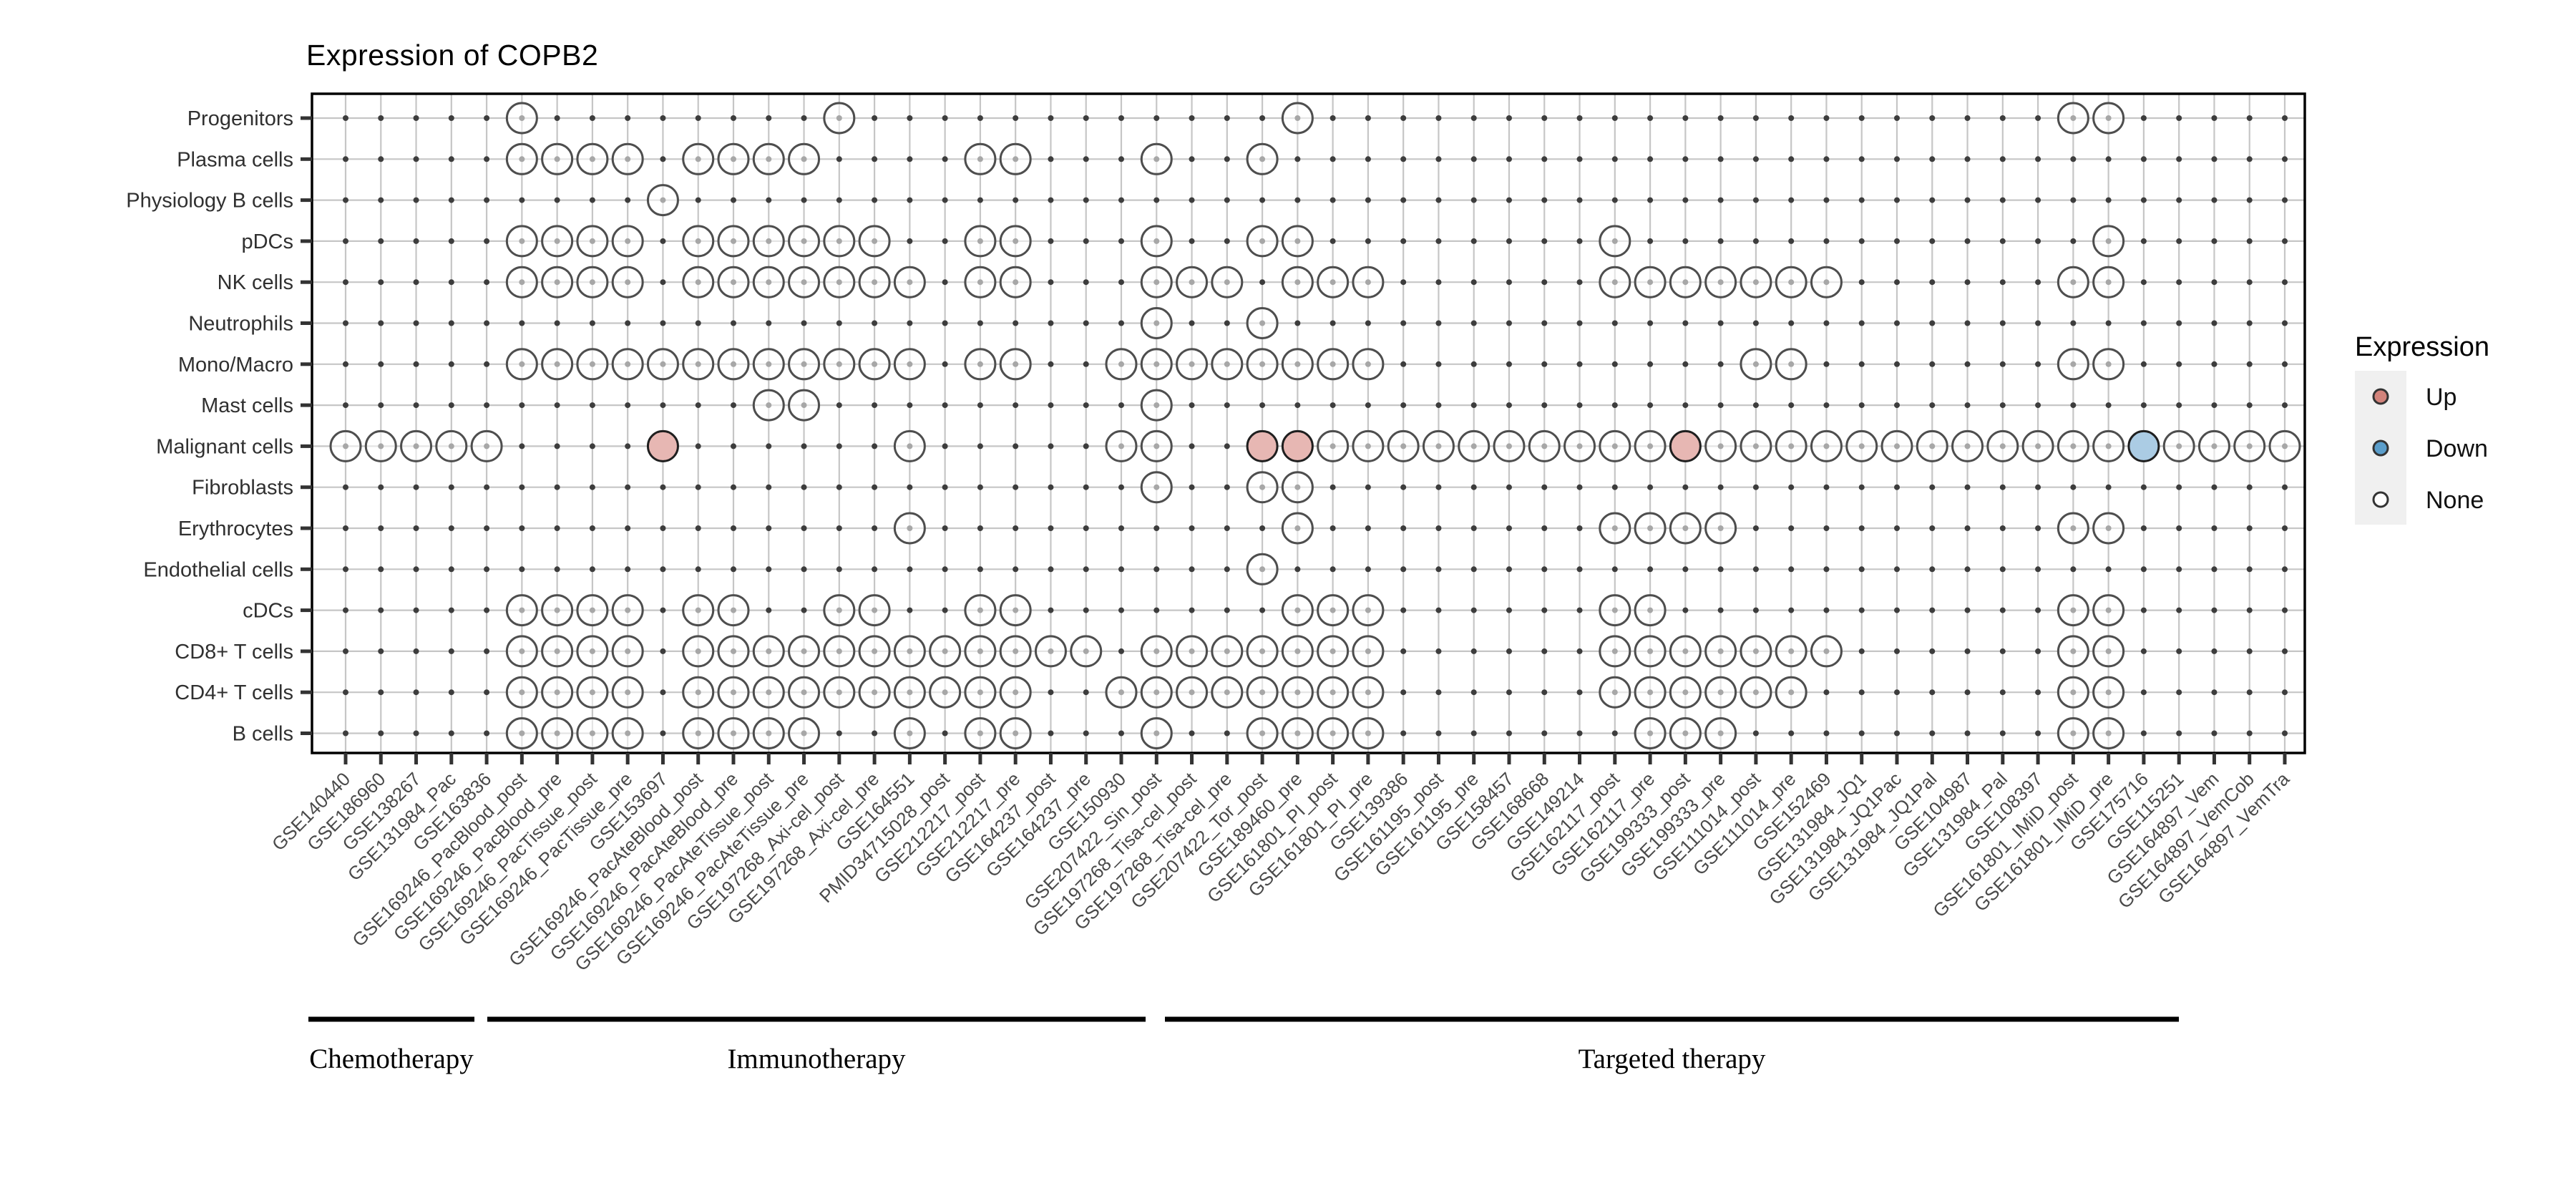  I want to click on row-label: Malignant cells, so click(224, 446).